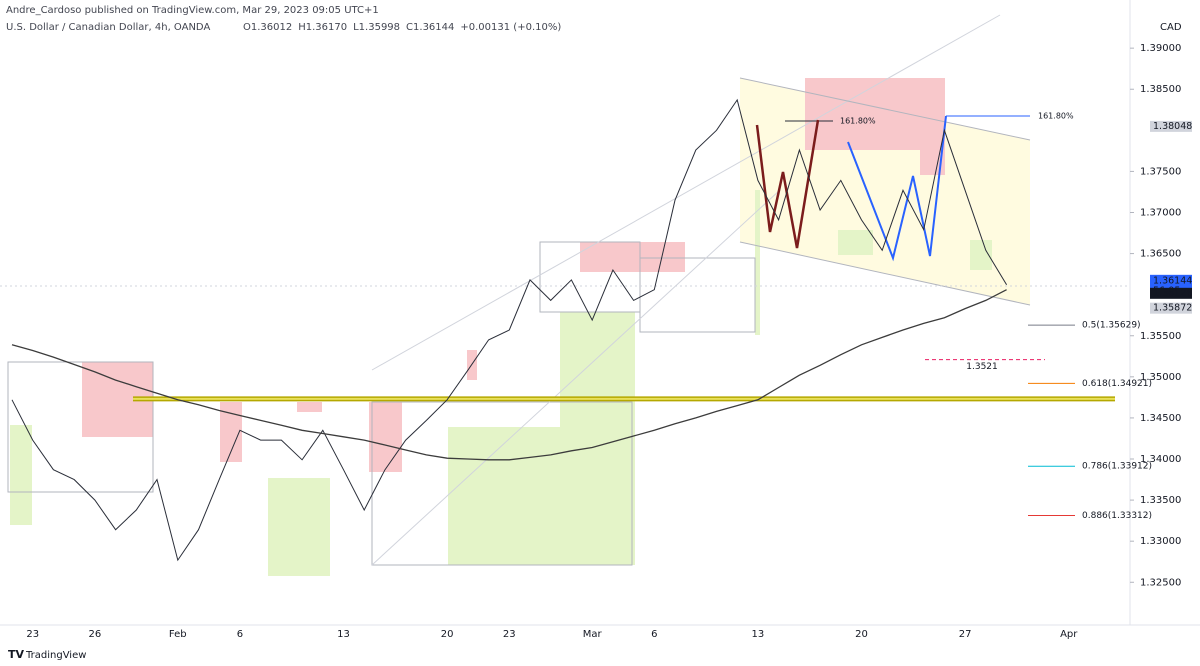 Image resolution: width=1200 pixels, height=666 pixels. What do you see at coordinates (1160, 418) in the screenshot?
I see `y-tick-label: 1.34500` at bounding box center [1160, 418].